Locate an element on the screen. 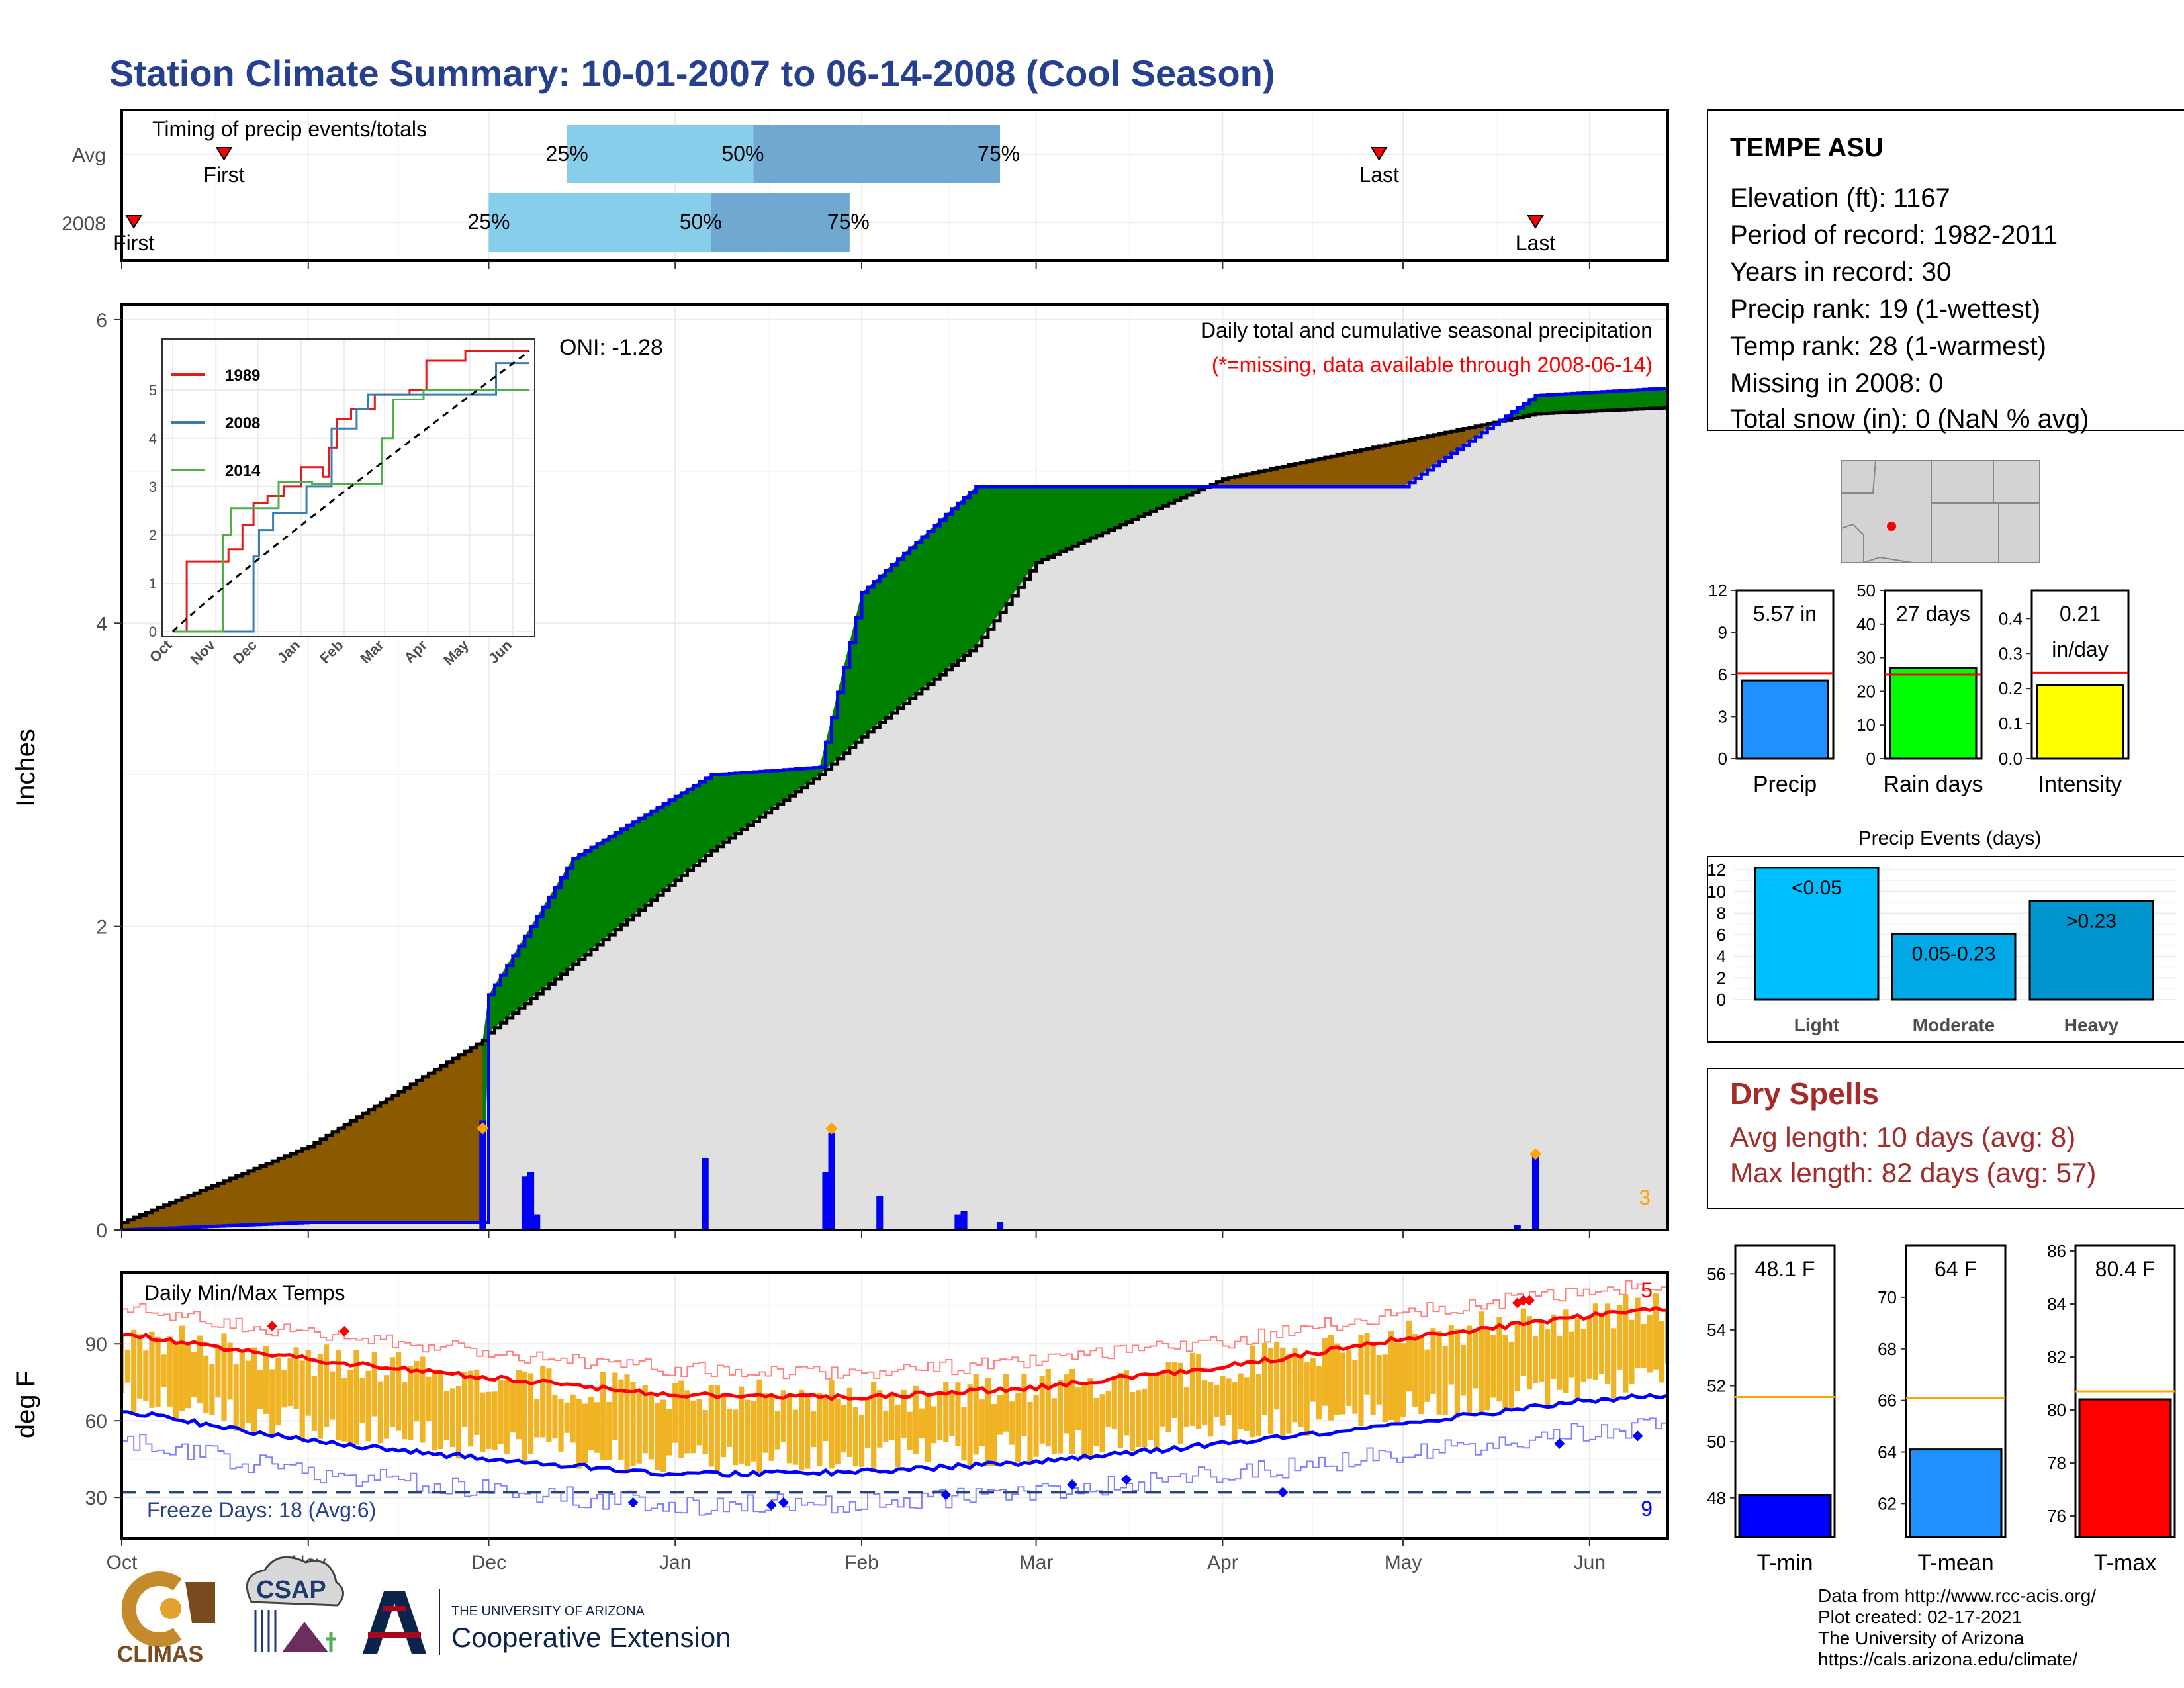 This screenshot has width=2184, height=1688. station-precip-rank: Precip rank: 19 (1-wettest) is located at coordinates (1885, 309).